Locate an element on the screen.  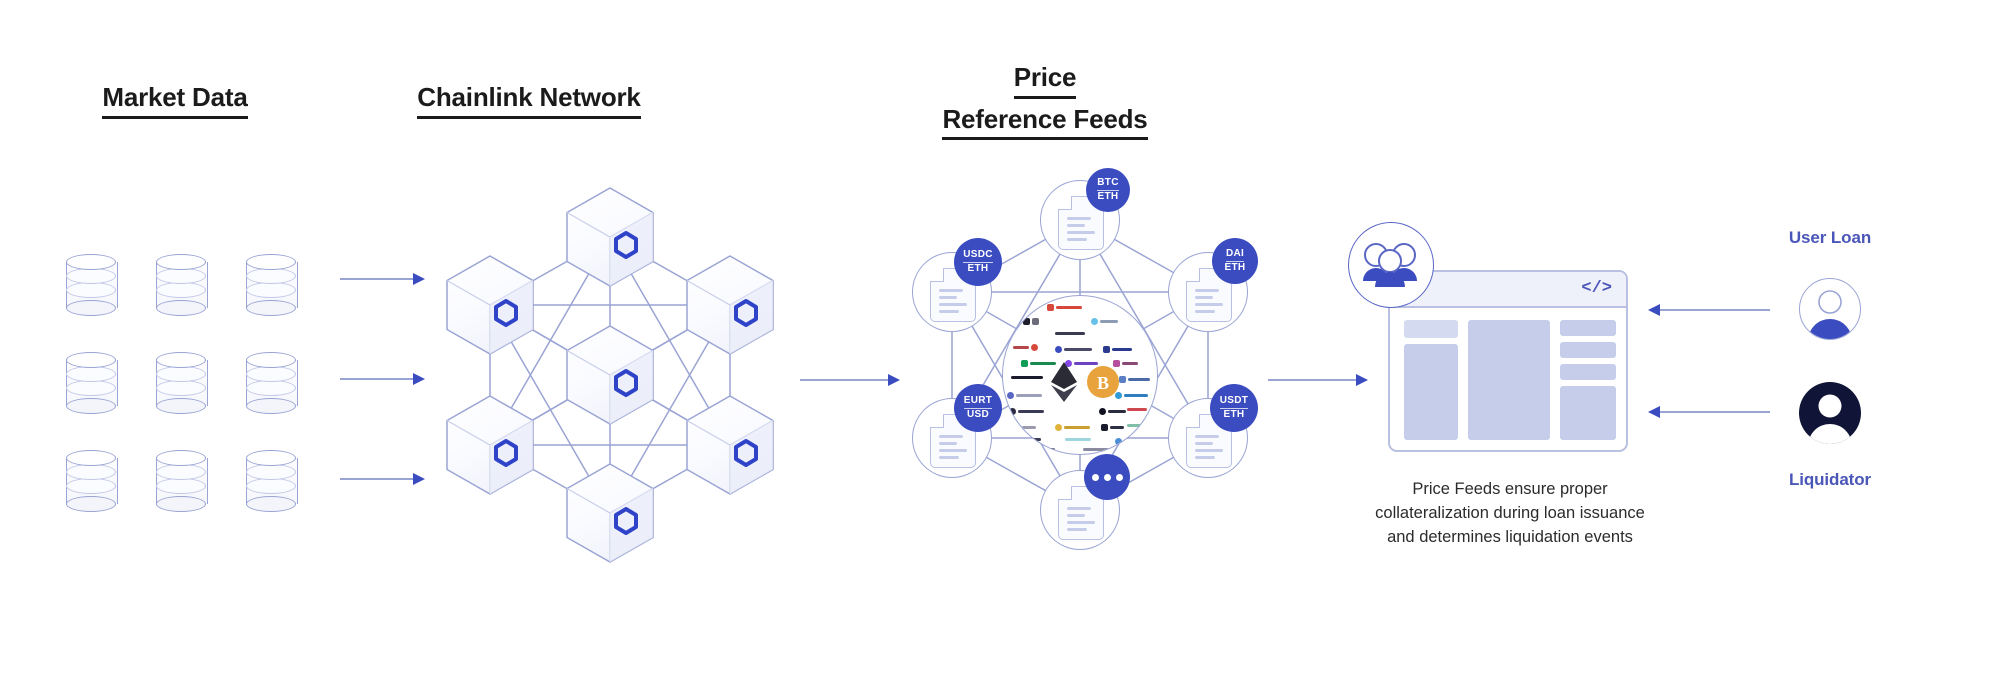
feed-pair-badge: USDC ETH is located at coordinates (978, 262).